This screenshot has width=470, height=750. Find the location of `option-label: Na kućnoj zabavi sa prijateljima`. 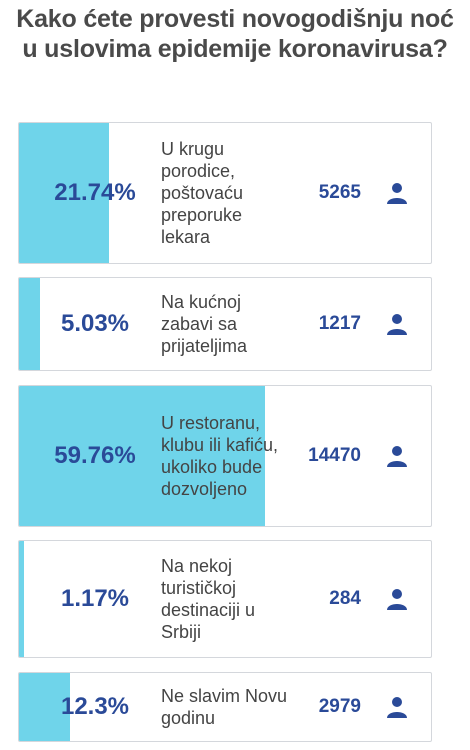

option-label: Na kućnoj zabavi sa prijateljima is located at coordinates (226, 324).